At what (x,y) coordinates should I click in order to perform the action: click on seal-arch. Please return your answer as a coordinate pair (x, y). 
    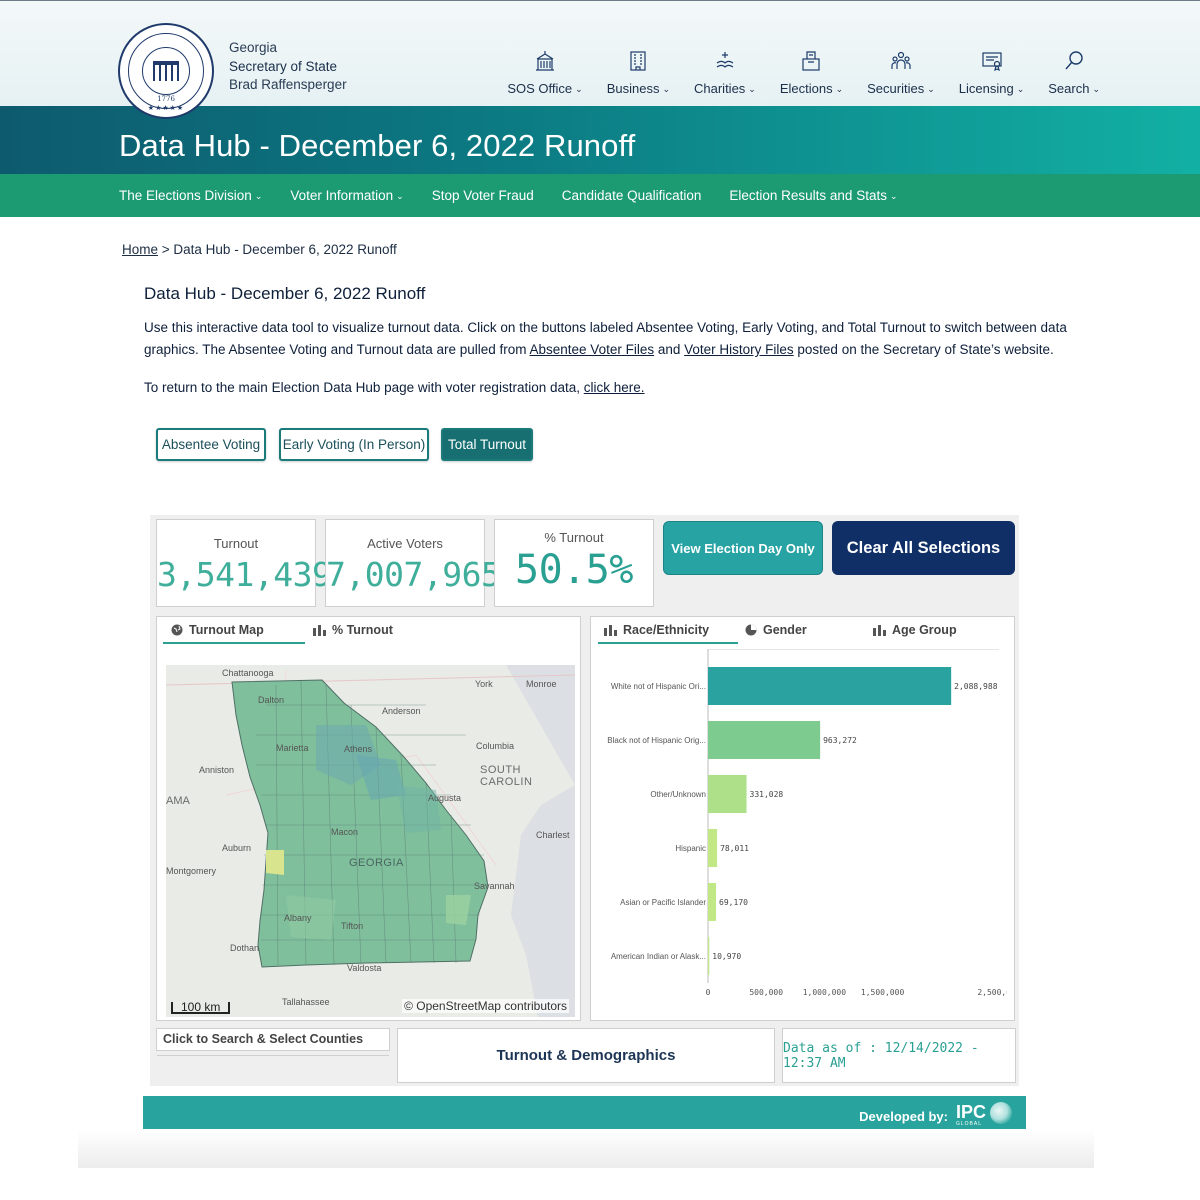
    Looking at the image, I should click on (166, 71).